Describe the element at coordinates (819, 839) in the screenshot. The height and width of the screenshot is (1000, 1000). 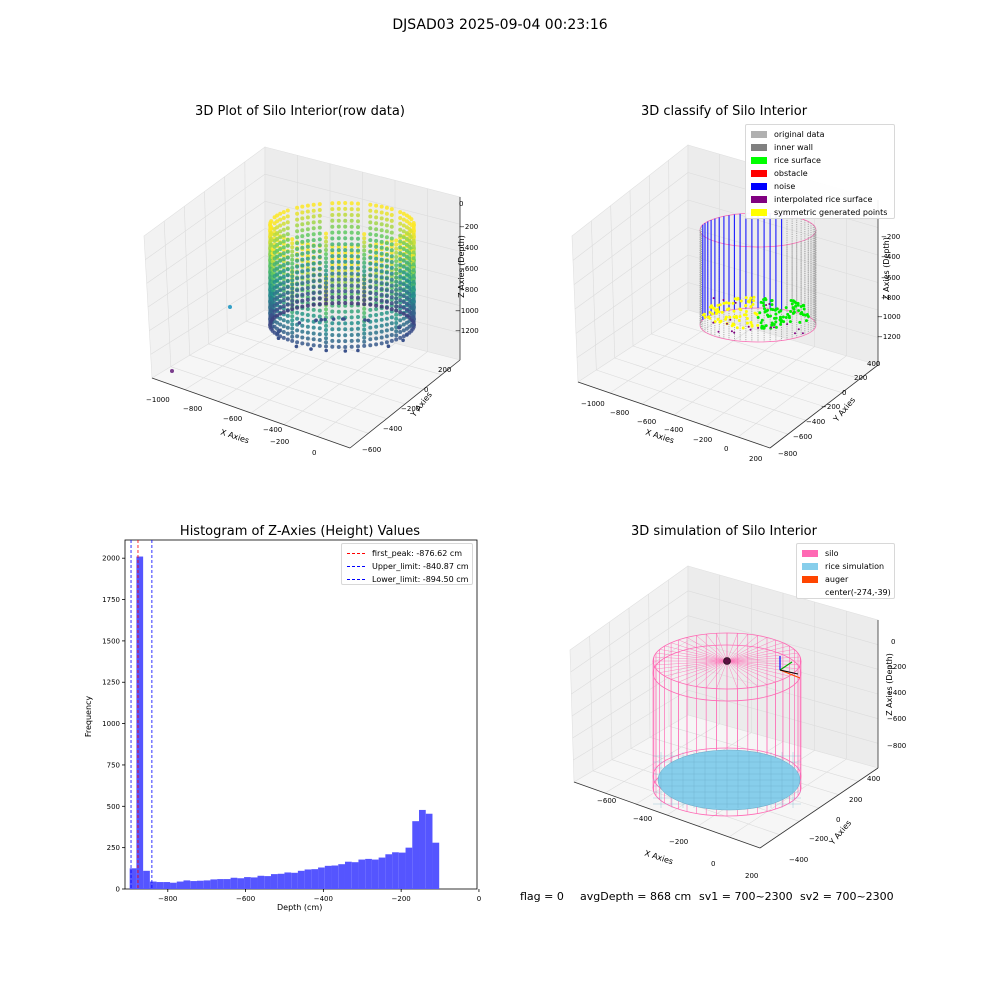
I see `p4-ytick: −200` at that location.